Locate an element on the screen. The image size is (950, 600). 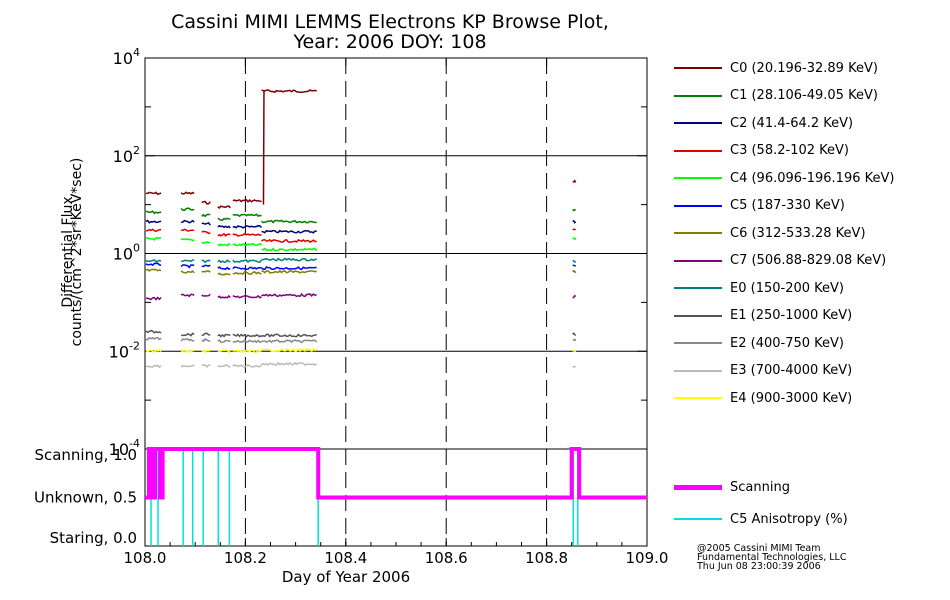
legend-item: C0 (20.196-32.89 KeV) is located at coordinates (776, 68).